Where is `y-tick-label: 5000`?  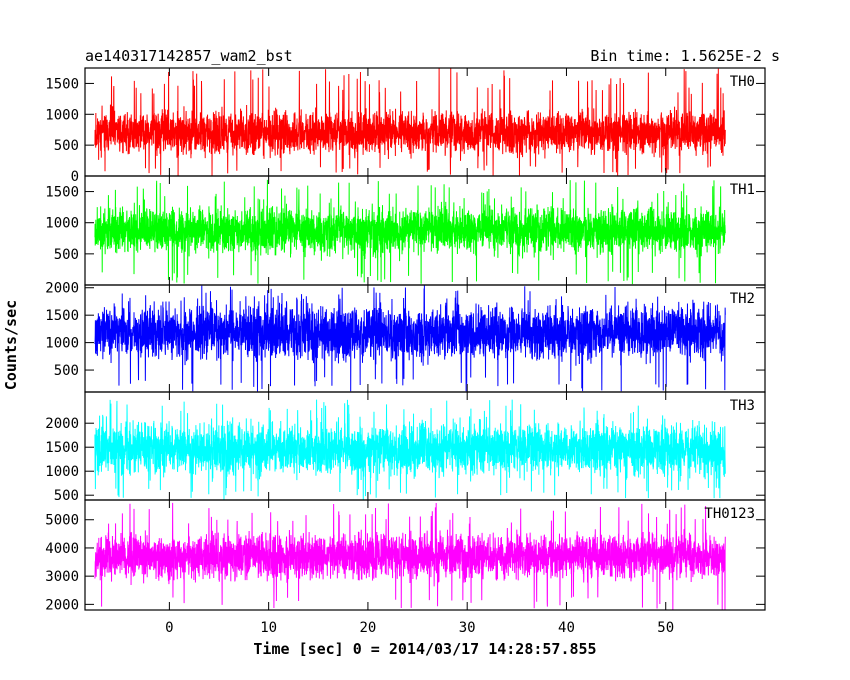
y-tick-label: 5000 is located at coordinates (62, 521).